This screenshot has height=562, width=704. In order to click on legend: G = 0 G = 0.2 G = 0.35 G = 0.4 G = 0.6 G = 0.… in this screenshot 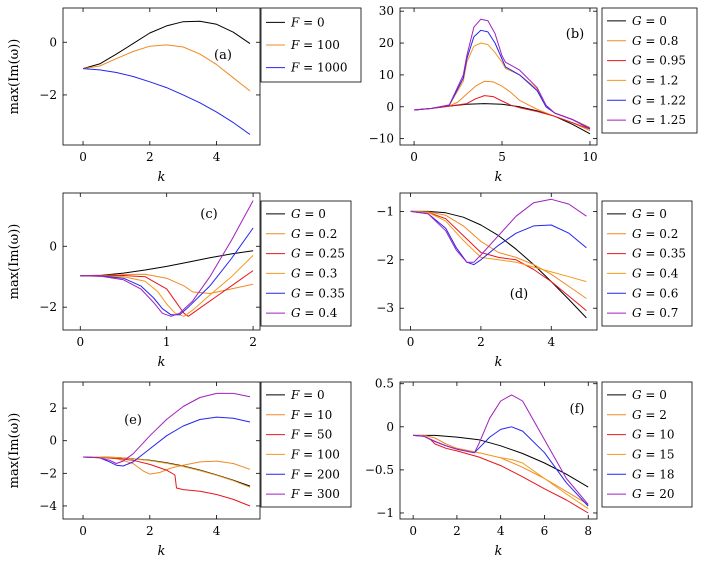, I will do `click(647, 263)`.